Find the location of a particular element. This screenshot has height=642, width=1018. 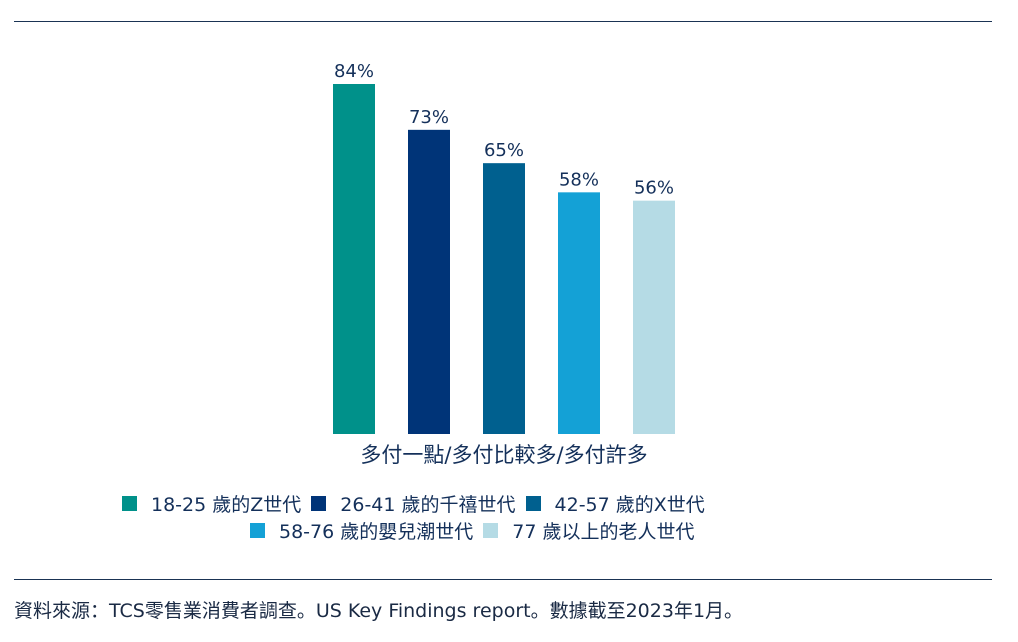

value-label-2: 73% is located at coordinates (429, 117).